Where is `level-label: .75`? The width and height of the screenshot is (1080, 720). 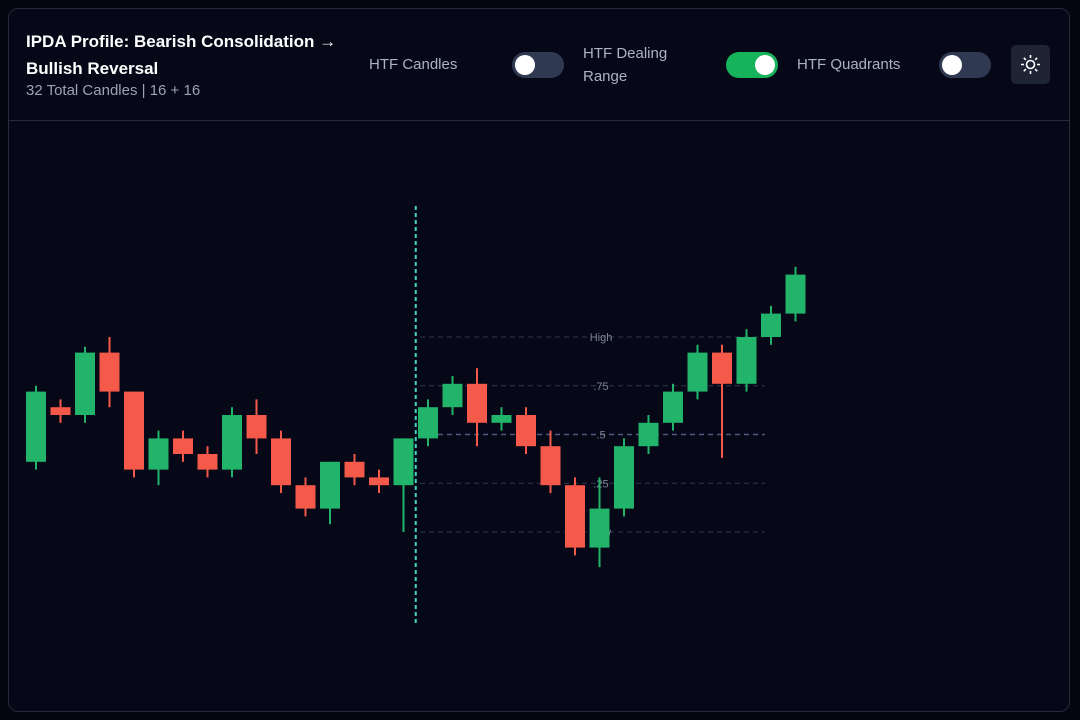 level-label: .75 is located at coordinates (600, 387).